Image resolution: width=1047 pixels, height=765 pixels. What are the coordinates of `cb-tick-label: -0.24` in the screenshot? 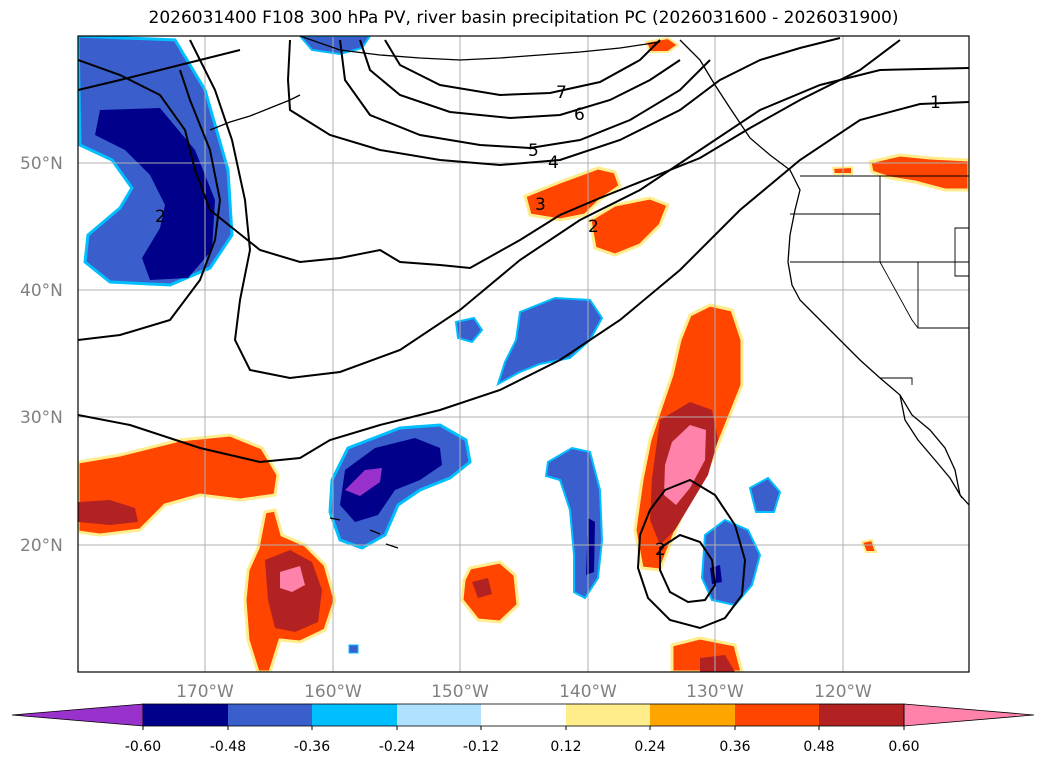 It's located at (397, 747).